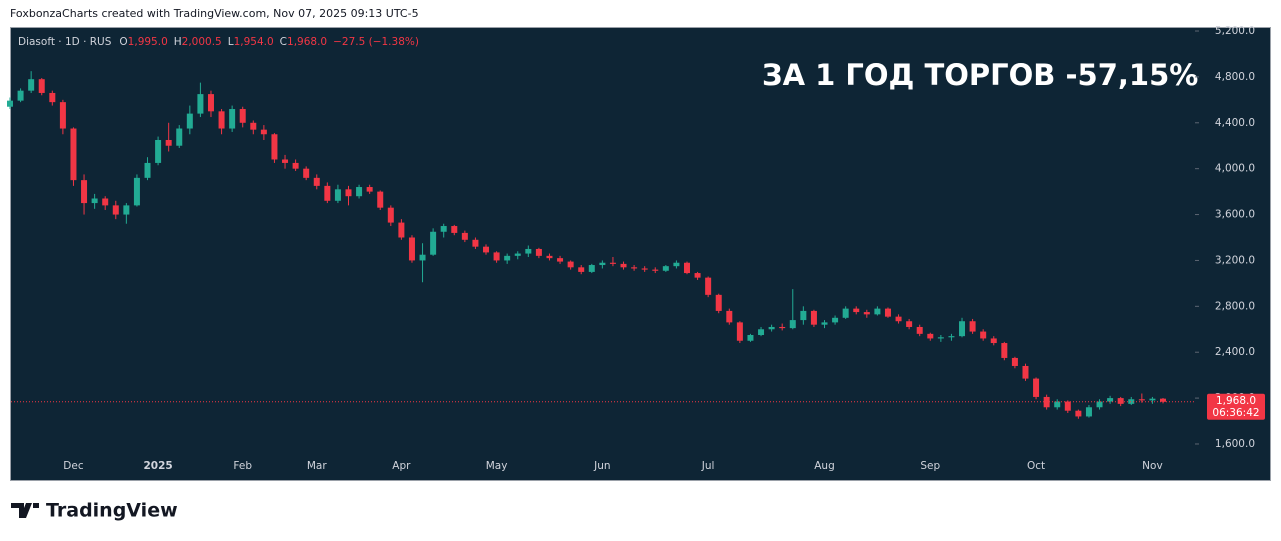 The height and width of the screenshot is (541, 1281). What do you see at coordinates (1152, 466) in the screenshot?
I see `x-tick-label: Nov` at bounding box center [1152, 466].